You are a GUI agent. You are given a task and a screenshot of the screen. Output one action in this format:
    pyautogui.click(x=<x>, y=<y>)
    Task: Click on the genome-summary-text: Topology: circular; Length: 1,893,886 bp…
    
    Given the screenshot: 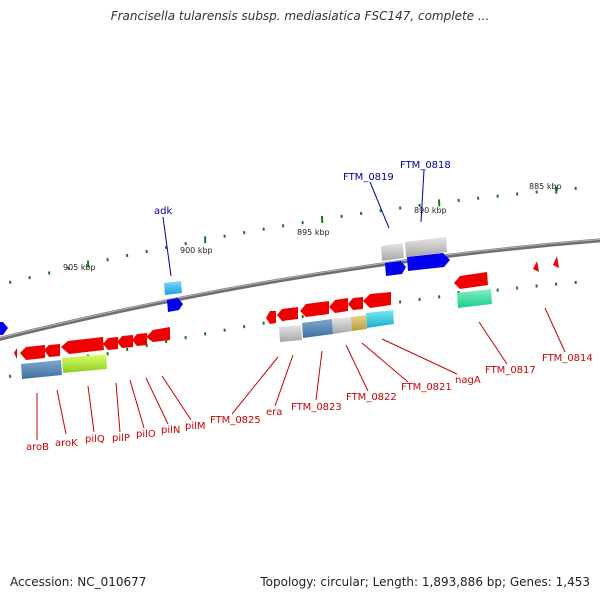 What is the action you would take?
    pyautogui.click(x=425, y=582)
    